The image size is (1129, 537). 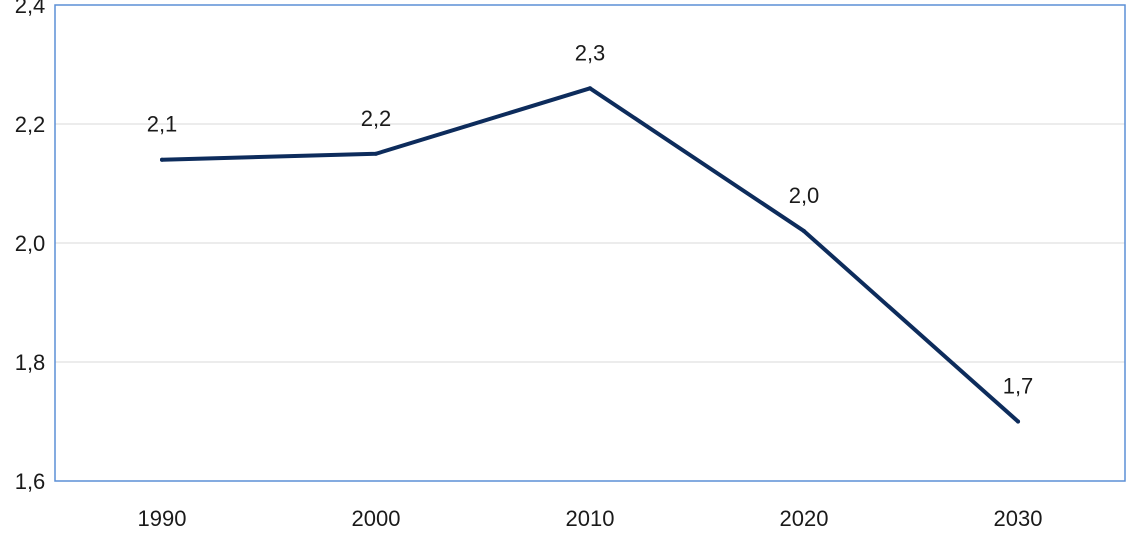 What do you see at coordinates (590, 52) in the screenshot?
I see `data-label: 2,3` at bounding box center [590, 52].